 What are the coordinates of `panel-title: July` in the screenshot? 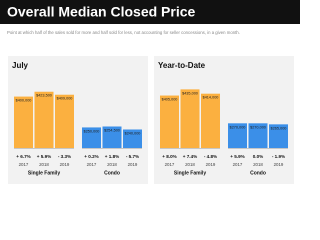 It's located at (20, 65).